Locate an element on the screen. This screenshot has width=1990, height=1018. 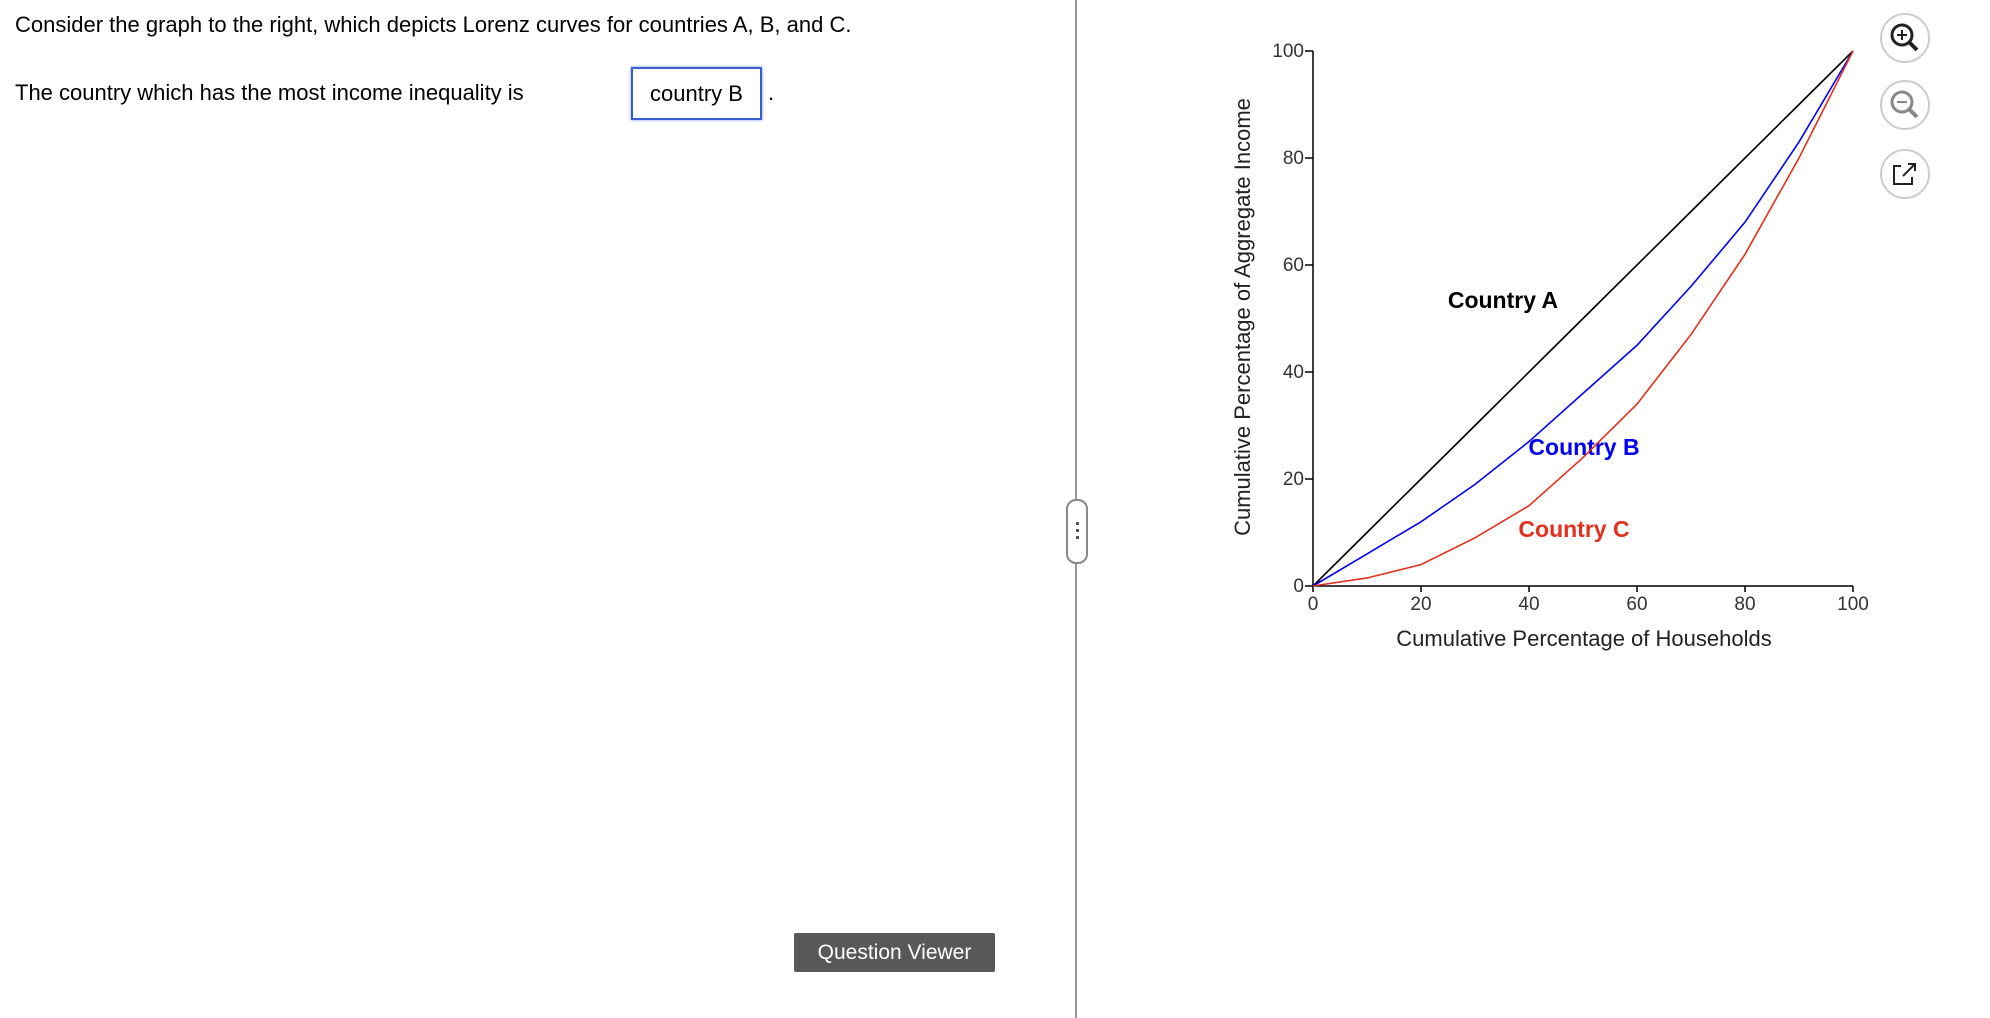
question-viewer-button: Question Viewer is located at coordinates (894, 952).